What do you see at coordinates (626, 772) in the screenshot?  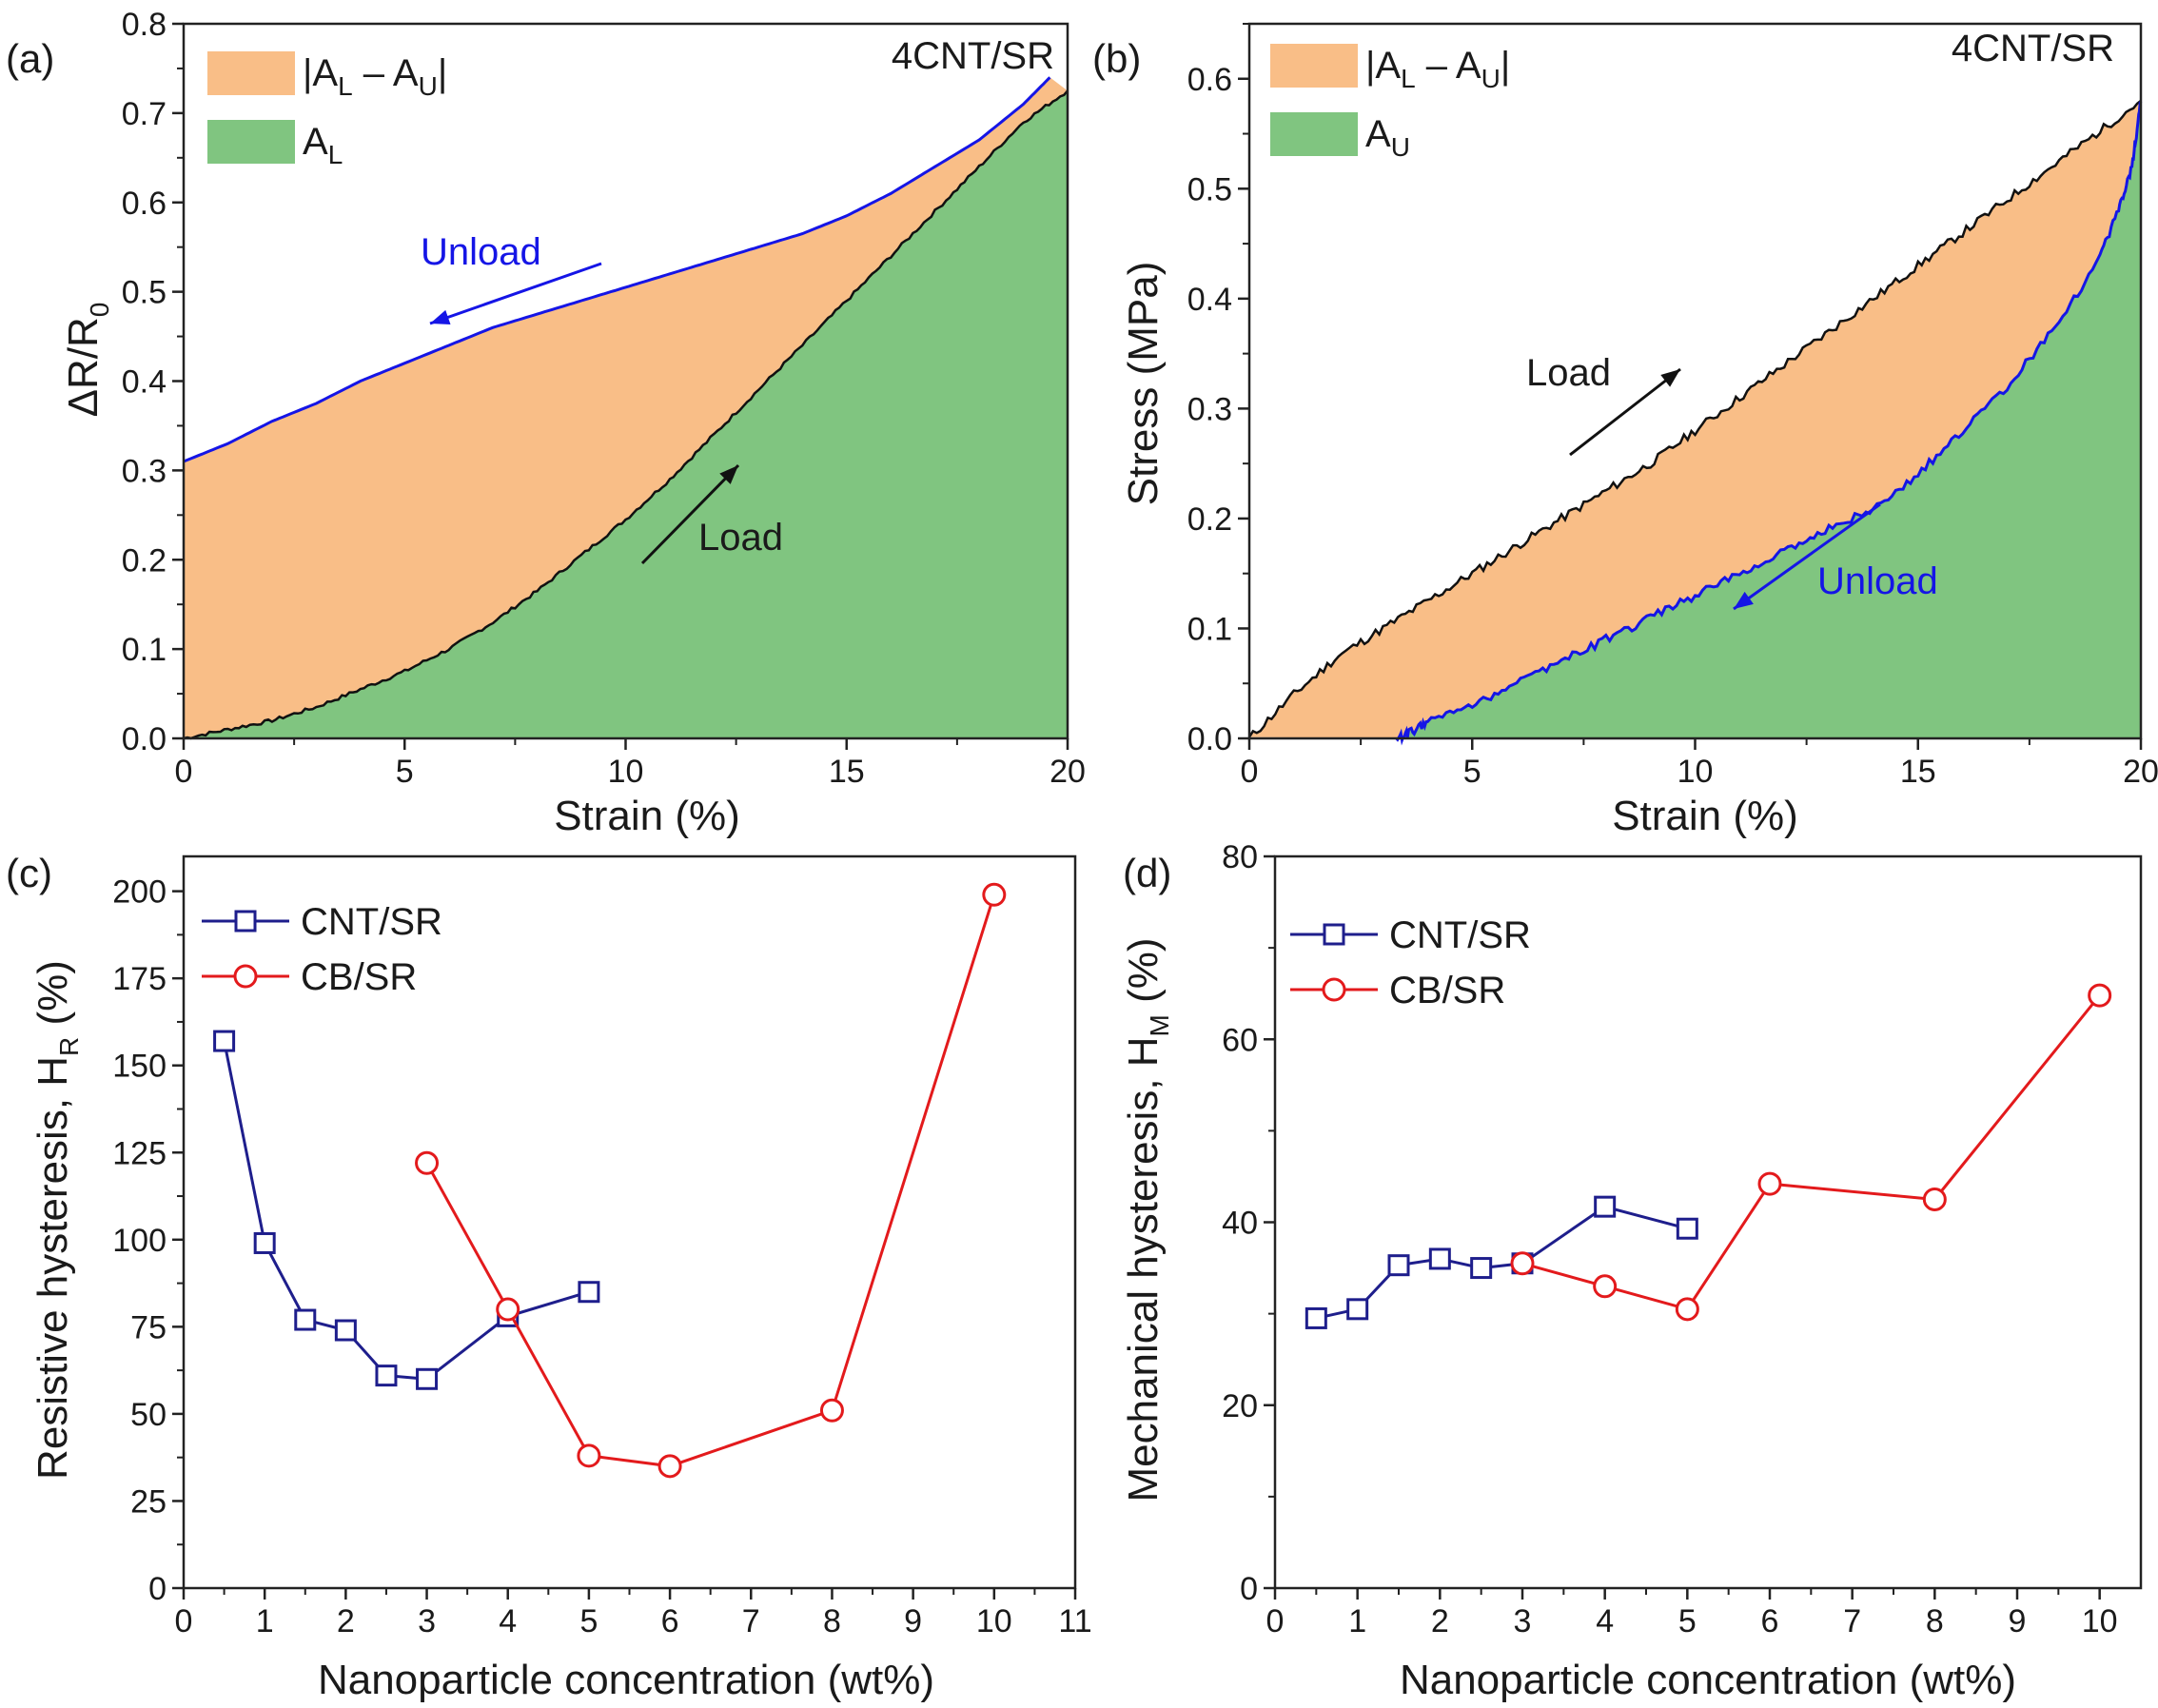 I see `x-tick-label-a: 10` at bounding box center [626, 772].